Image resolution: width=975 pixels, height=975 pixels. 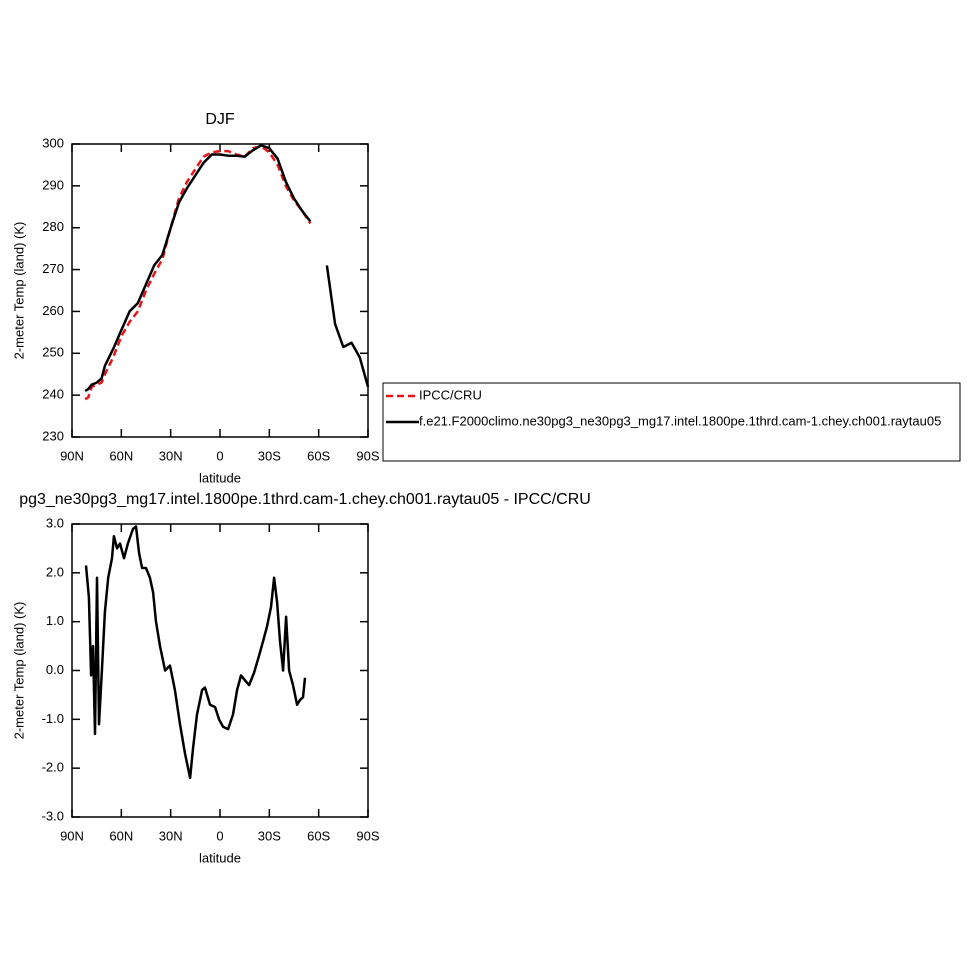 I want to click on y-tick-label: 250, so click(x=53, y=352).